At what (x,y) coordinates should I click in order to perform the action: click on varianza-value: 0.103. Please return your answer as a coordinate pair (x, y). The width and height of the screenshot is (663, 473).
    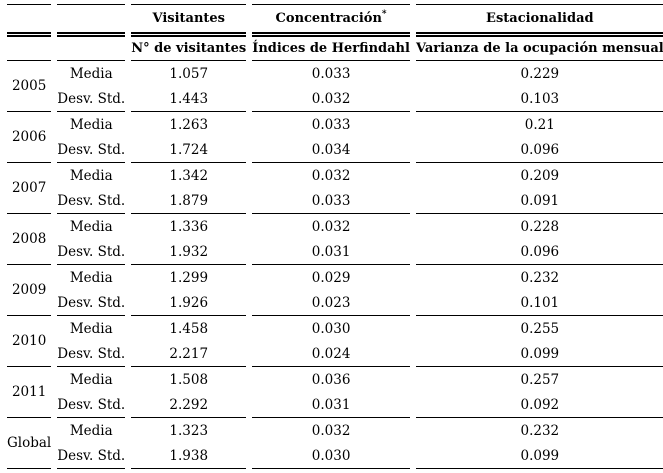
    Looking at the image, I should click on (539, 99).